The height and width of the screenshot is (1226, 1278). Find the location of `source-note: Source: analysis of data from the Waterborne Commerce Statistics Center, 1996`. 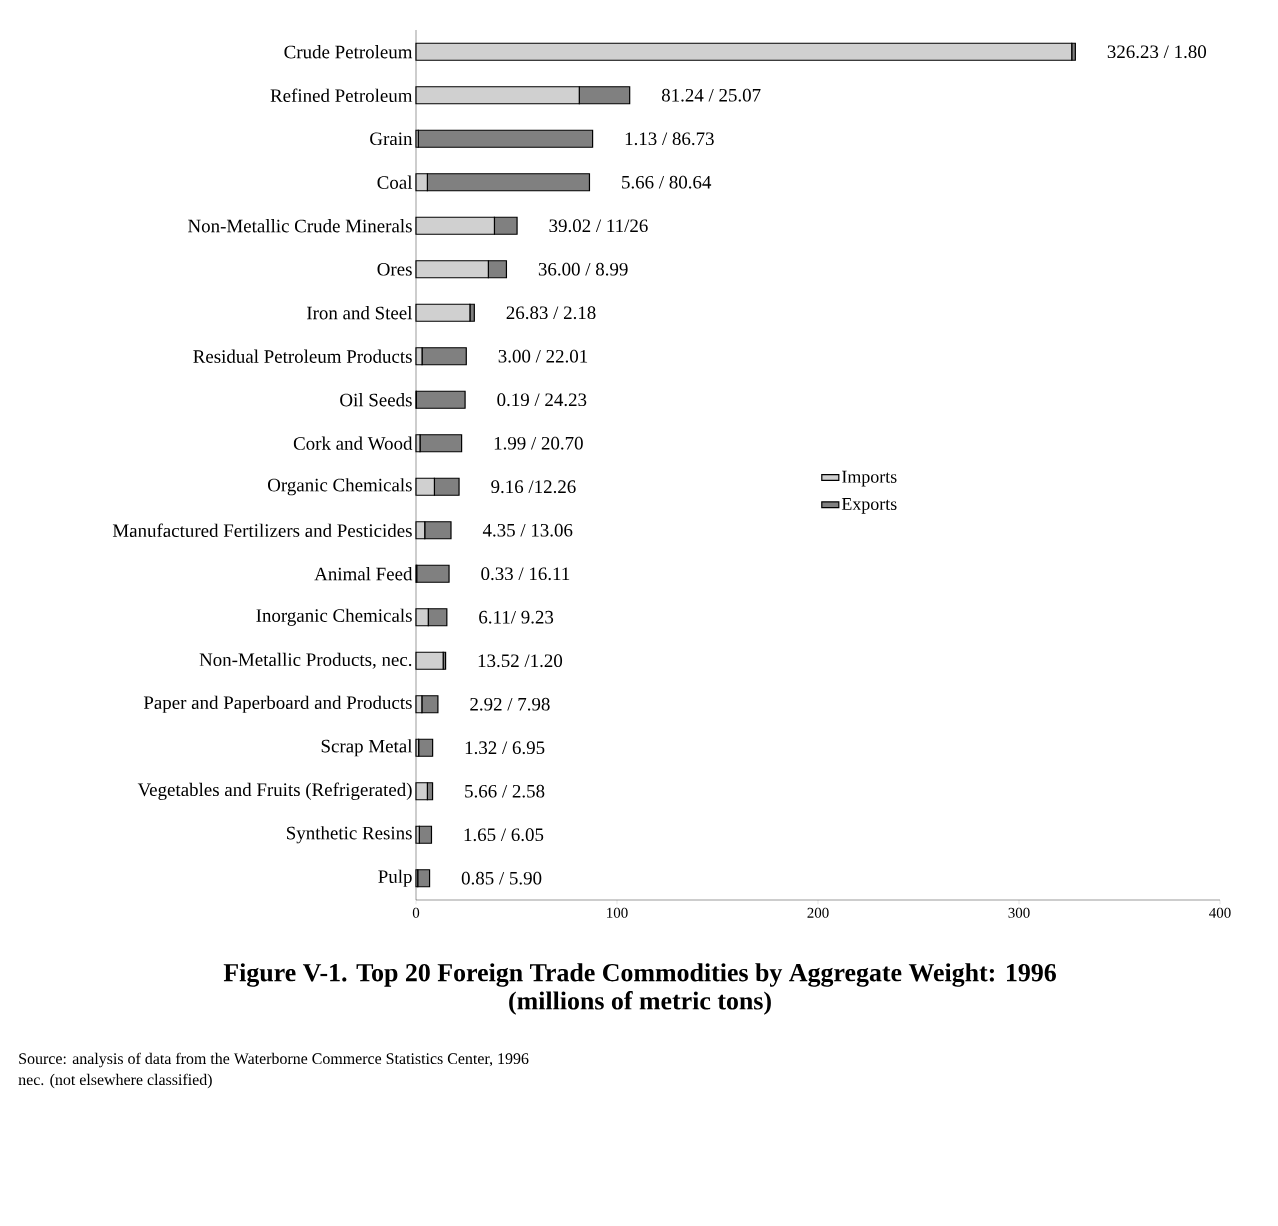

source-note: Source: analysis of data from the Waterborne Commerce Statistics Center, 1996 is located at coordinates (274, 1060).